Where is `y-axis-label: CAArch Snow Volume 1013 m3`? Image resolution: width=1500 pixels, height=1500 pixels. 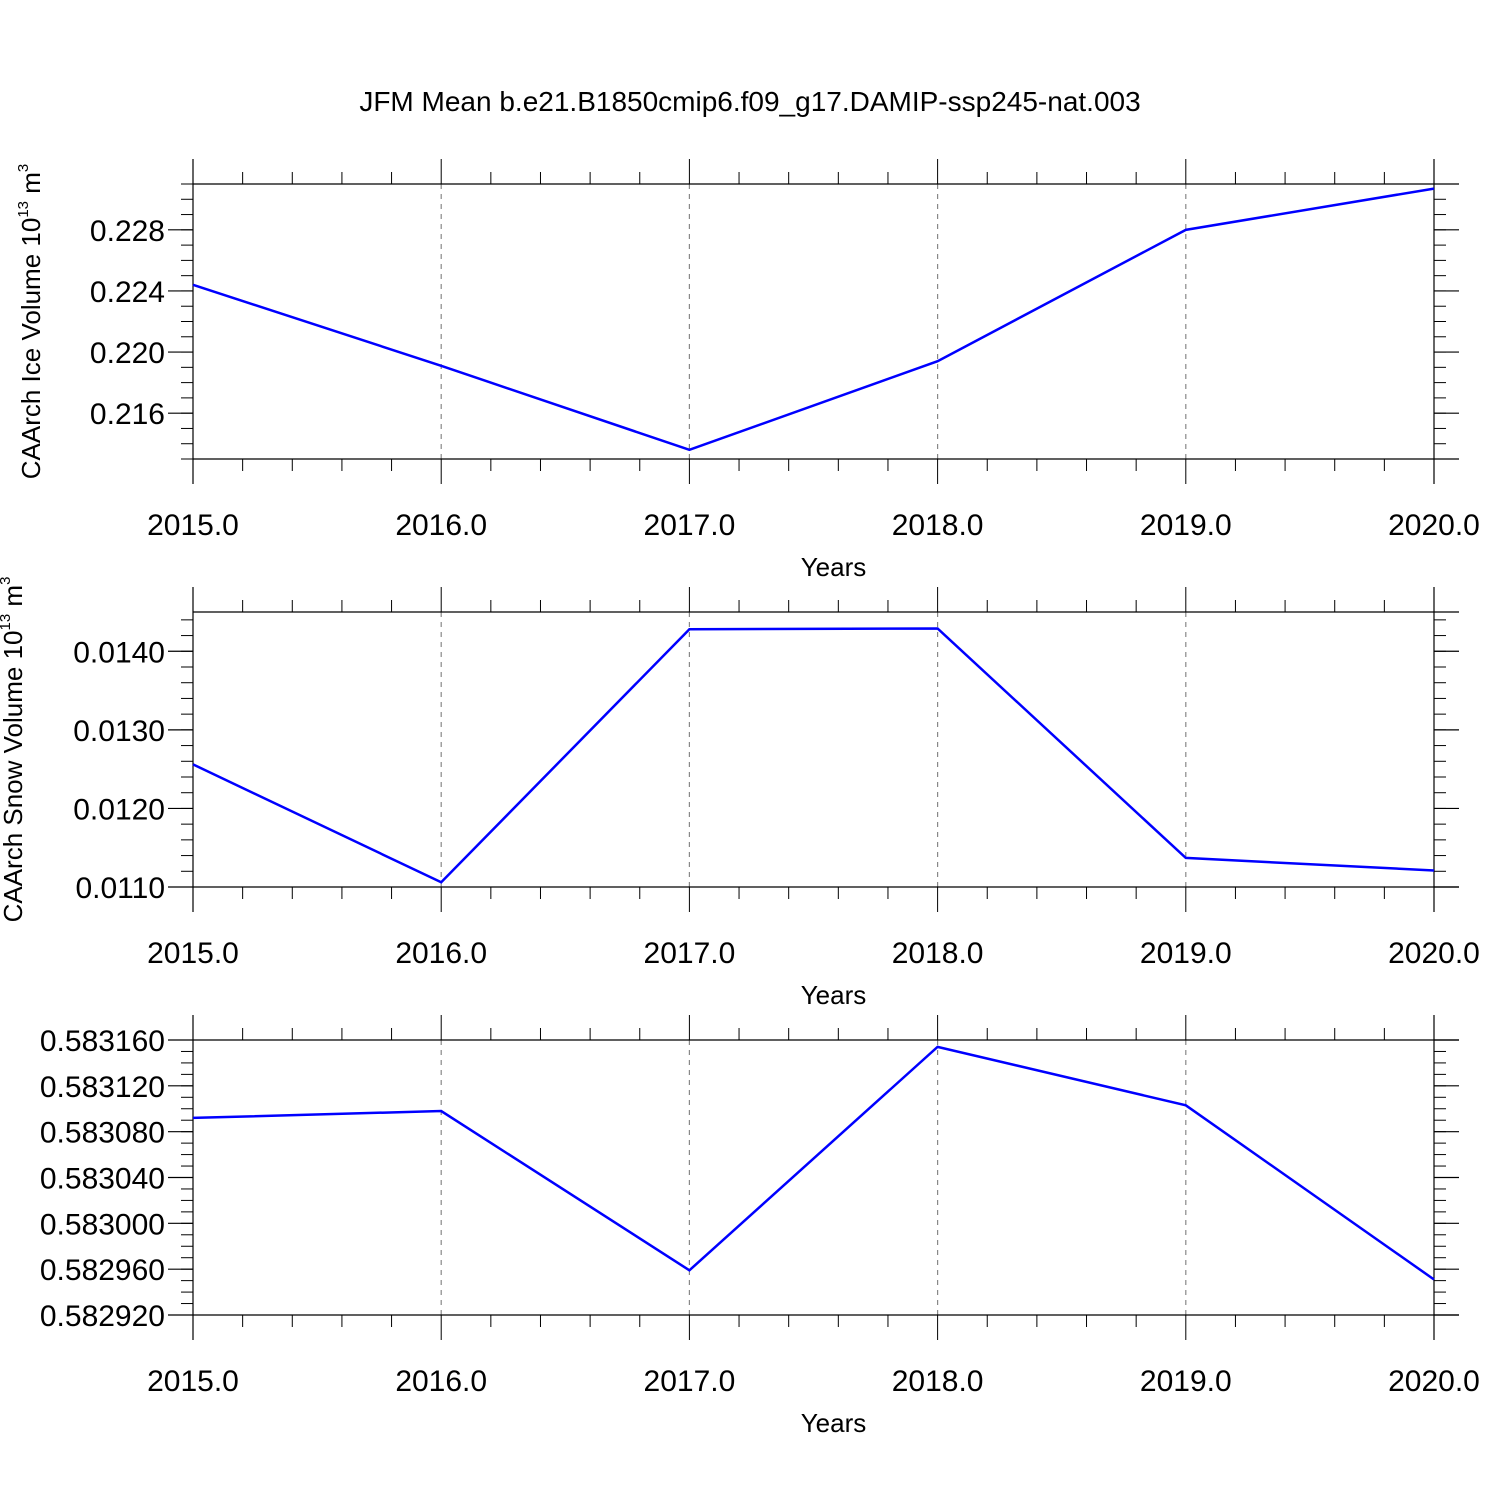
y-axis-label: CAArch Snow Volume 1013 m3 is located at coordinates (14, 750).